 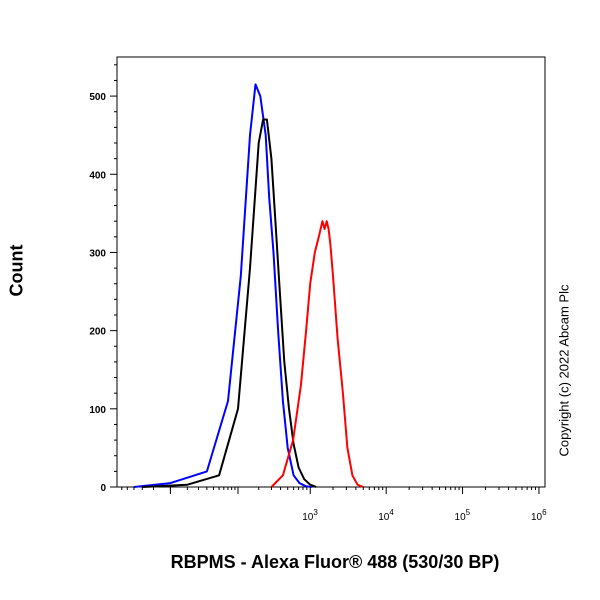 I want to click on x-tick-label: 10⁶, so click(x=539, y=515).